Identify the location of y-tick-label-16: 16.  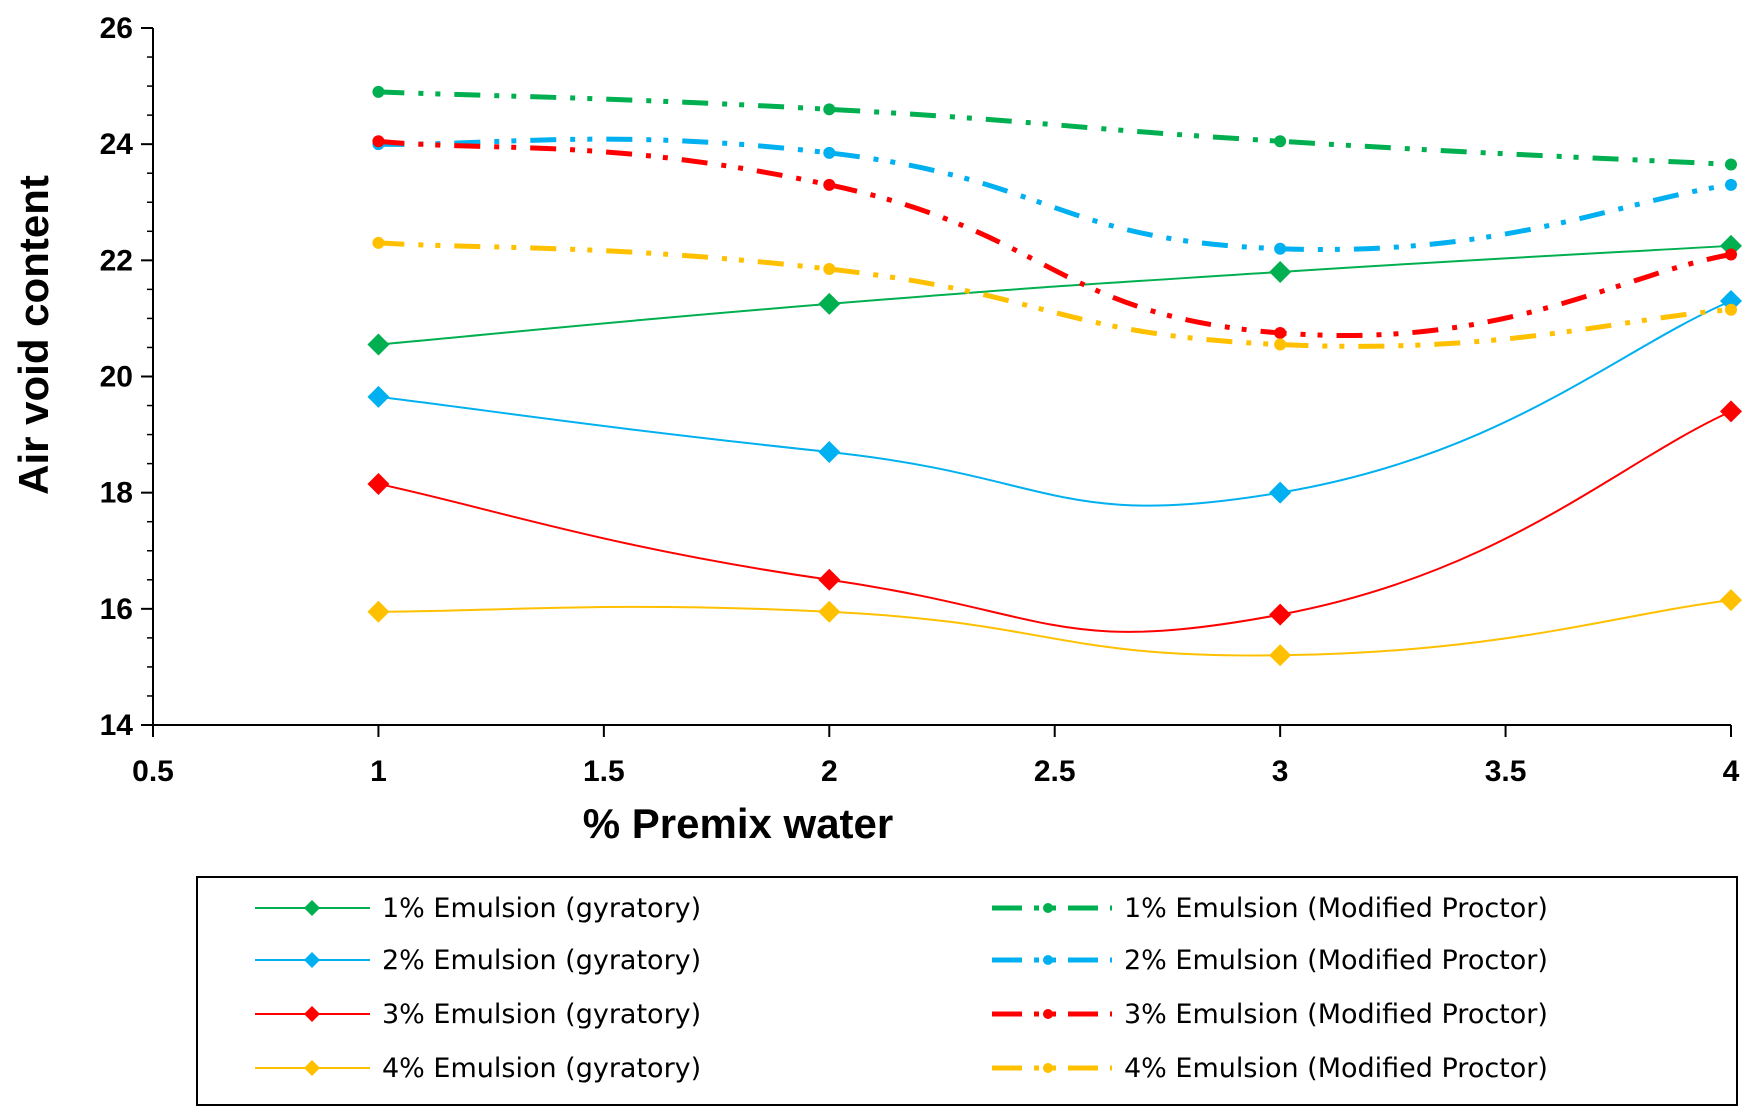
(116, 609).